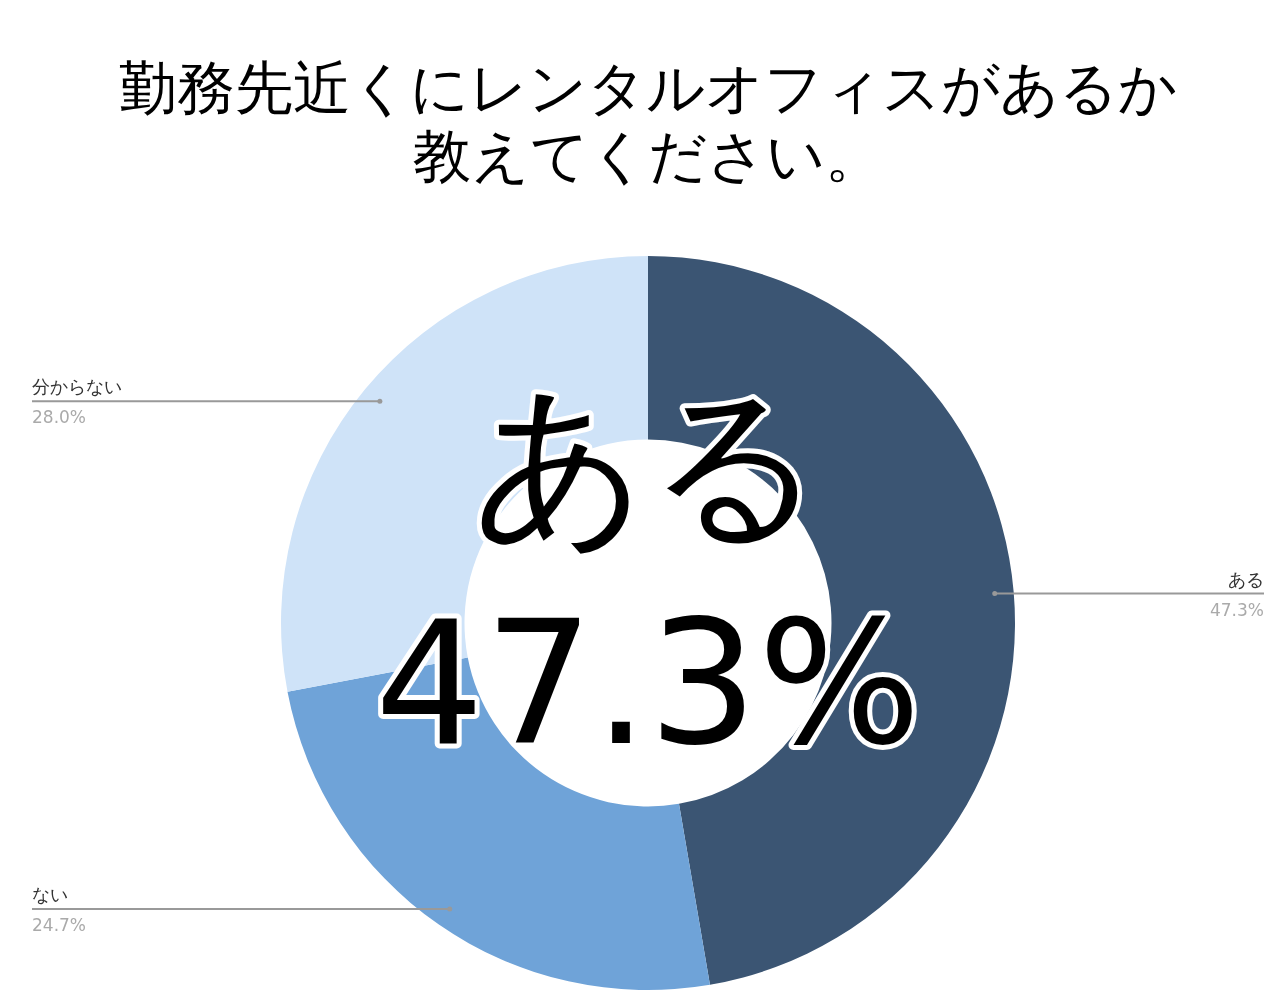 The image size is (1280, 1006). I want to click on data-label: 47.3%, so click(1236, 609).